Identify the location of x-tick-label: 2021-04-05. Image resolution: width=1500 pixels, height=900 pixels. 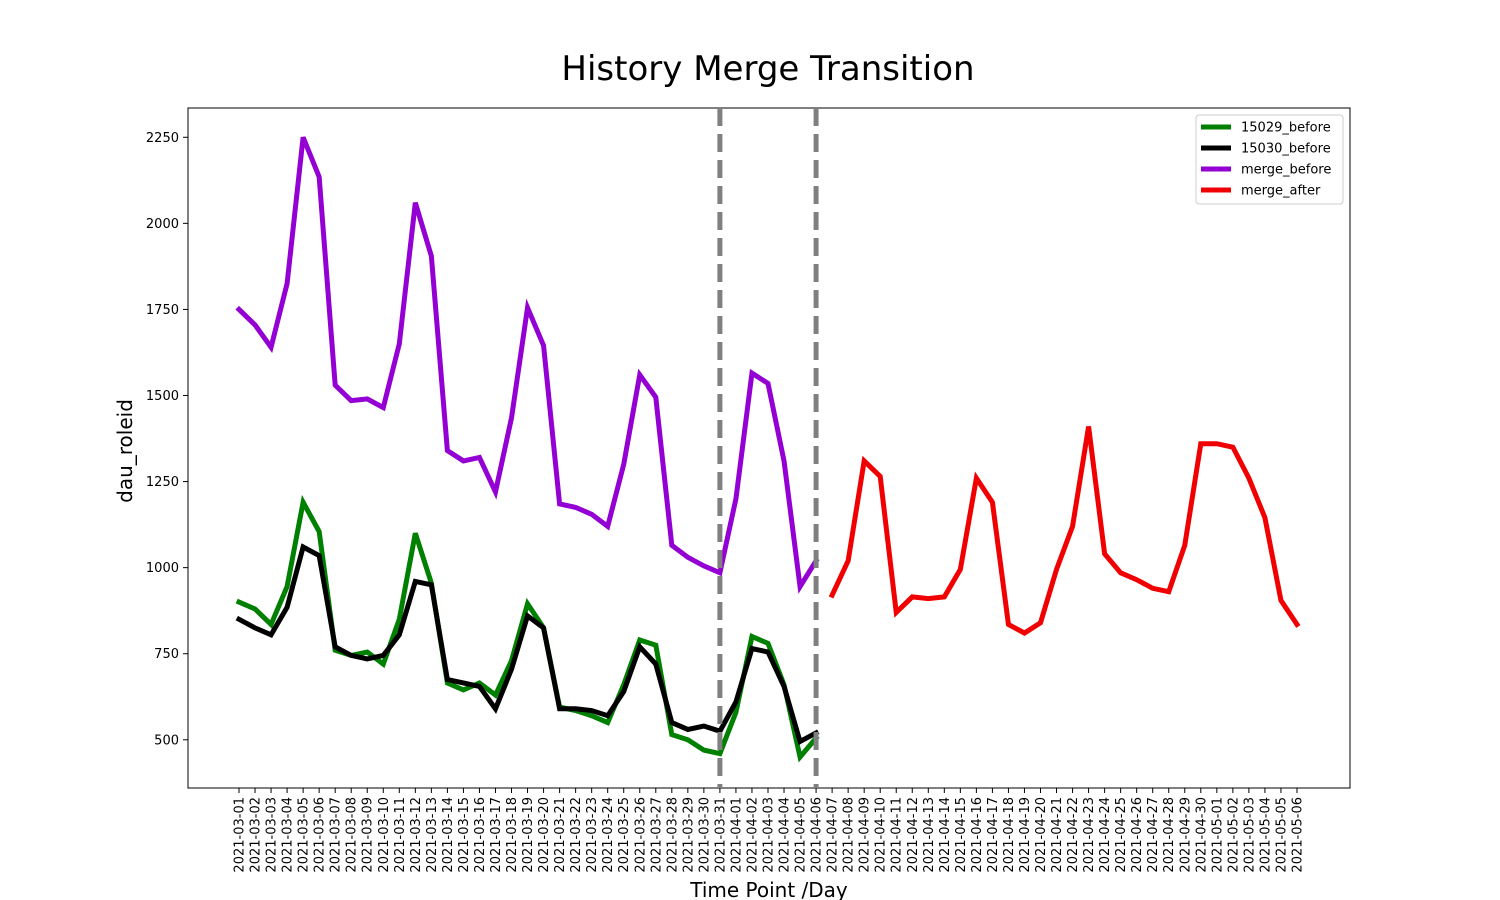
(801, 835).